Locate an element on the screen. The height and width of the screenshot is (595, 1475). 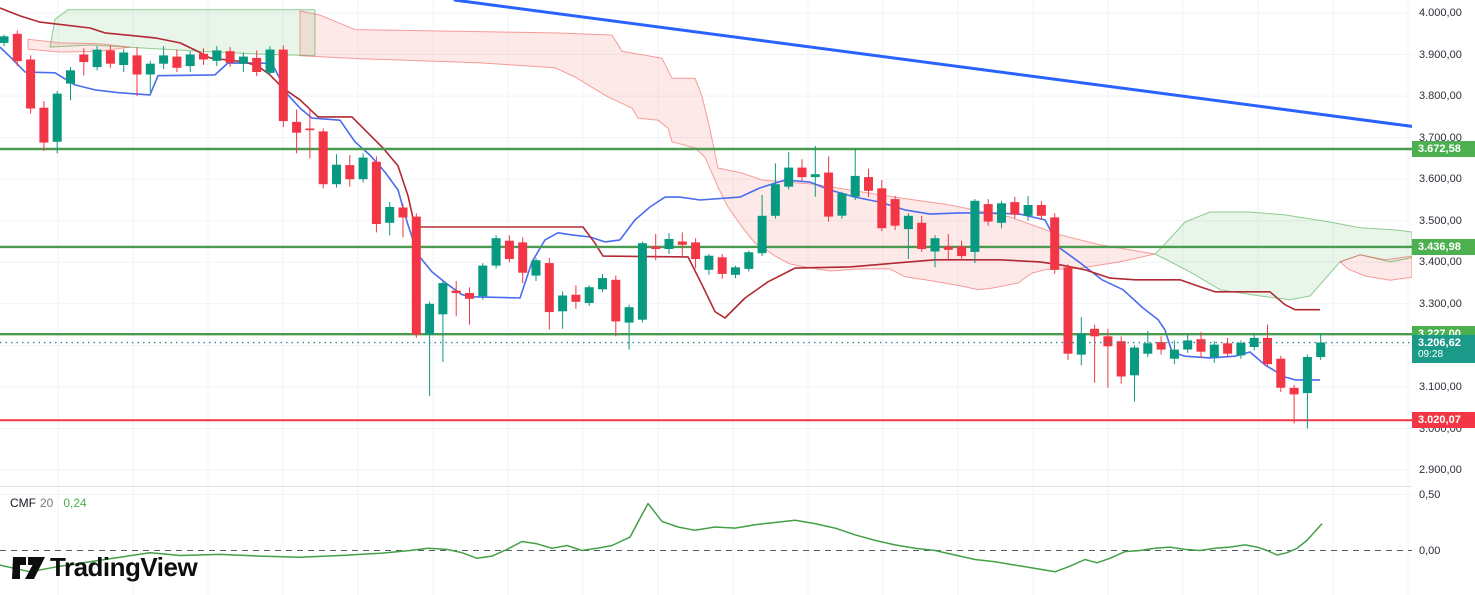
level-badge-resistance-2: 3.436,98 is located at coordinates (1443, 246).